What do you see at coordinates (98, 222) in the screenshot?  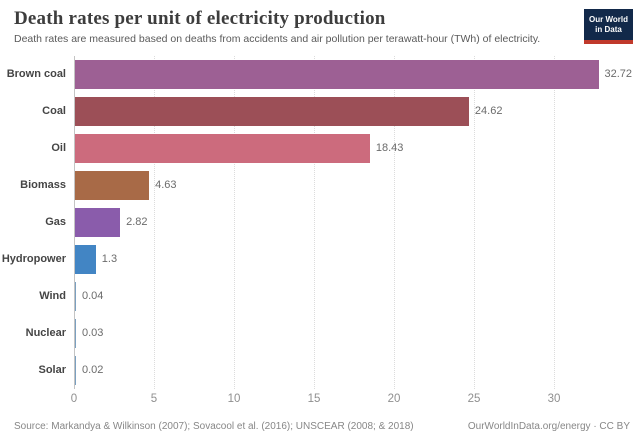 I see `bar-gas` at bounding box center [98, 222].